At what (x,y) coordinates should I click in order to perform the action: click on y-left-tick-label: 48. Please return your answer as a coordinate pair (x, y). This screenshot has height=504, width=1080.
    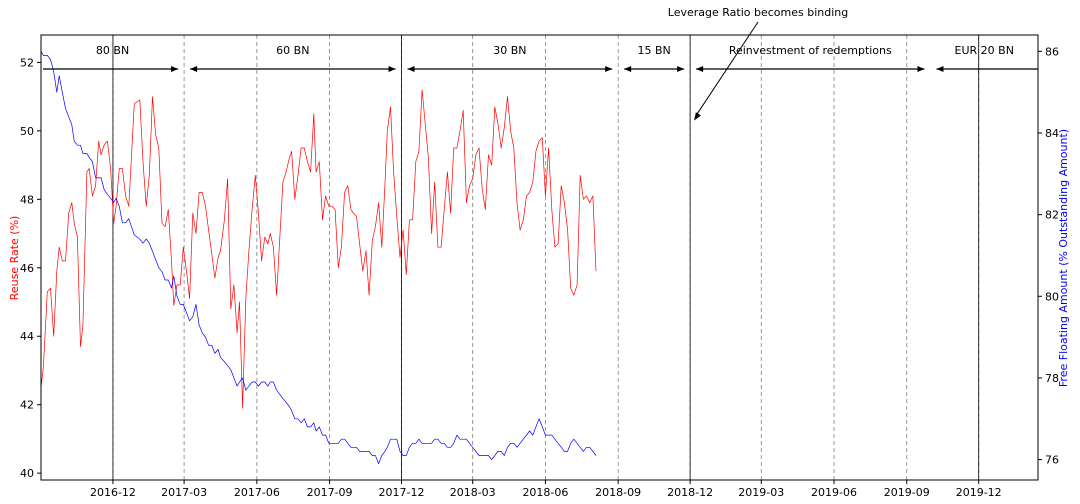
    Looking at the image, I should click on (27, 199).